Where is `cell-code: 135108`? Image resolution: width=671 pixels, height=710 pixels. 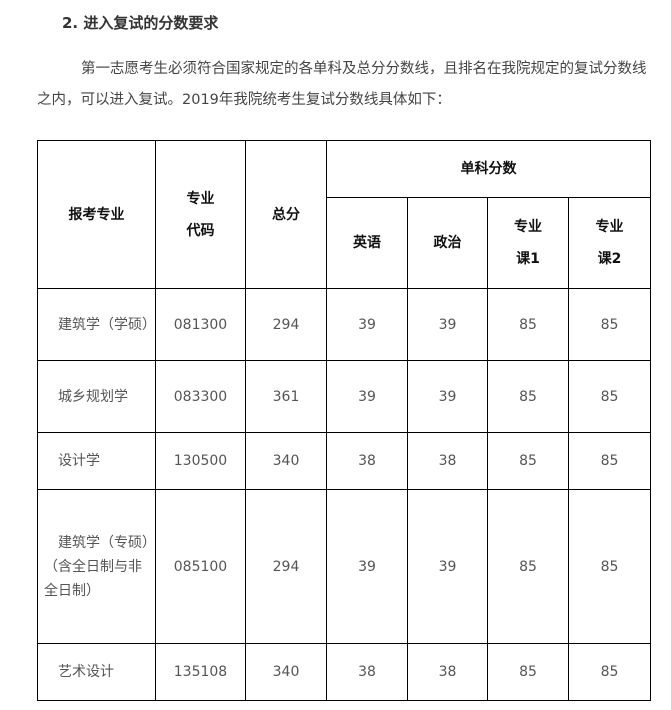 cell-code: 135108 is located at coordinates (200, 672).